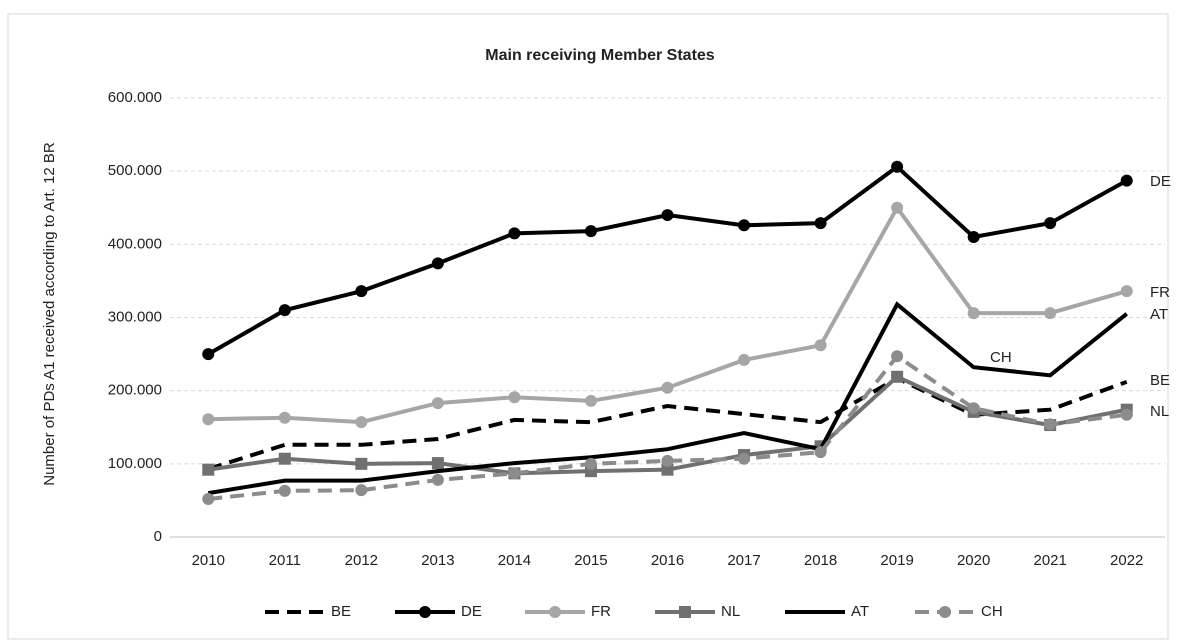 The height and width of the screenshot is (641, 1181). Describe the element at coordinates (514, 560) in the screenshot. I see `x-tick-label: 2014` at that location.